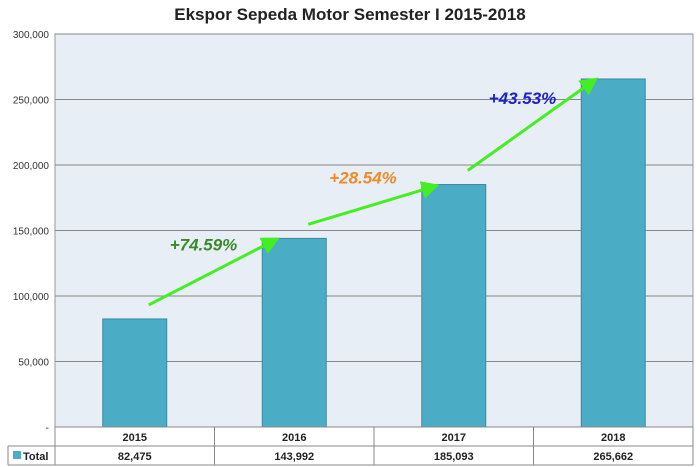 This screenshot has width=700, height=467. Describe the element at coordinates (350, 14) in the screenshot. I see `chart-title: Ekspor Sepeda Motor Semester I 2015-2018` at that location.